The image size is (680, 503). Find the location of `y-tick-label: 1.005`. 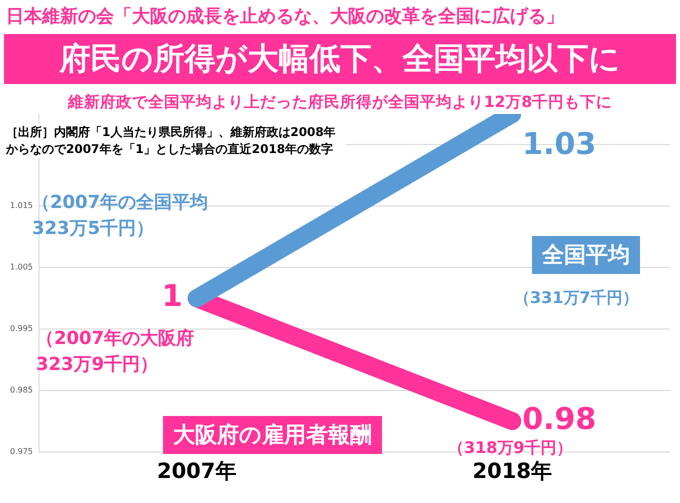

y-tick-label: 1.005 is located at coordinates (21, 267).